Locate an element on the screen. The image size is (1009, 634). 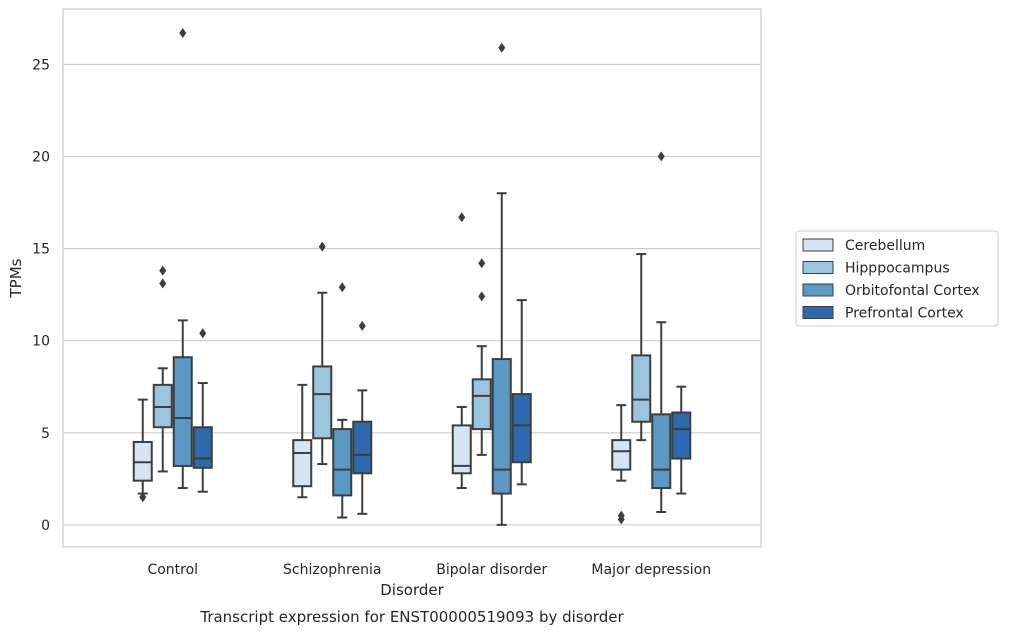
y-tick-label: 0 is located at coordinates (45, 526).